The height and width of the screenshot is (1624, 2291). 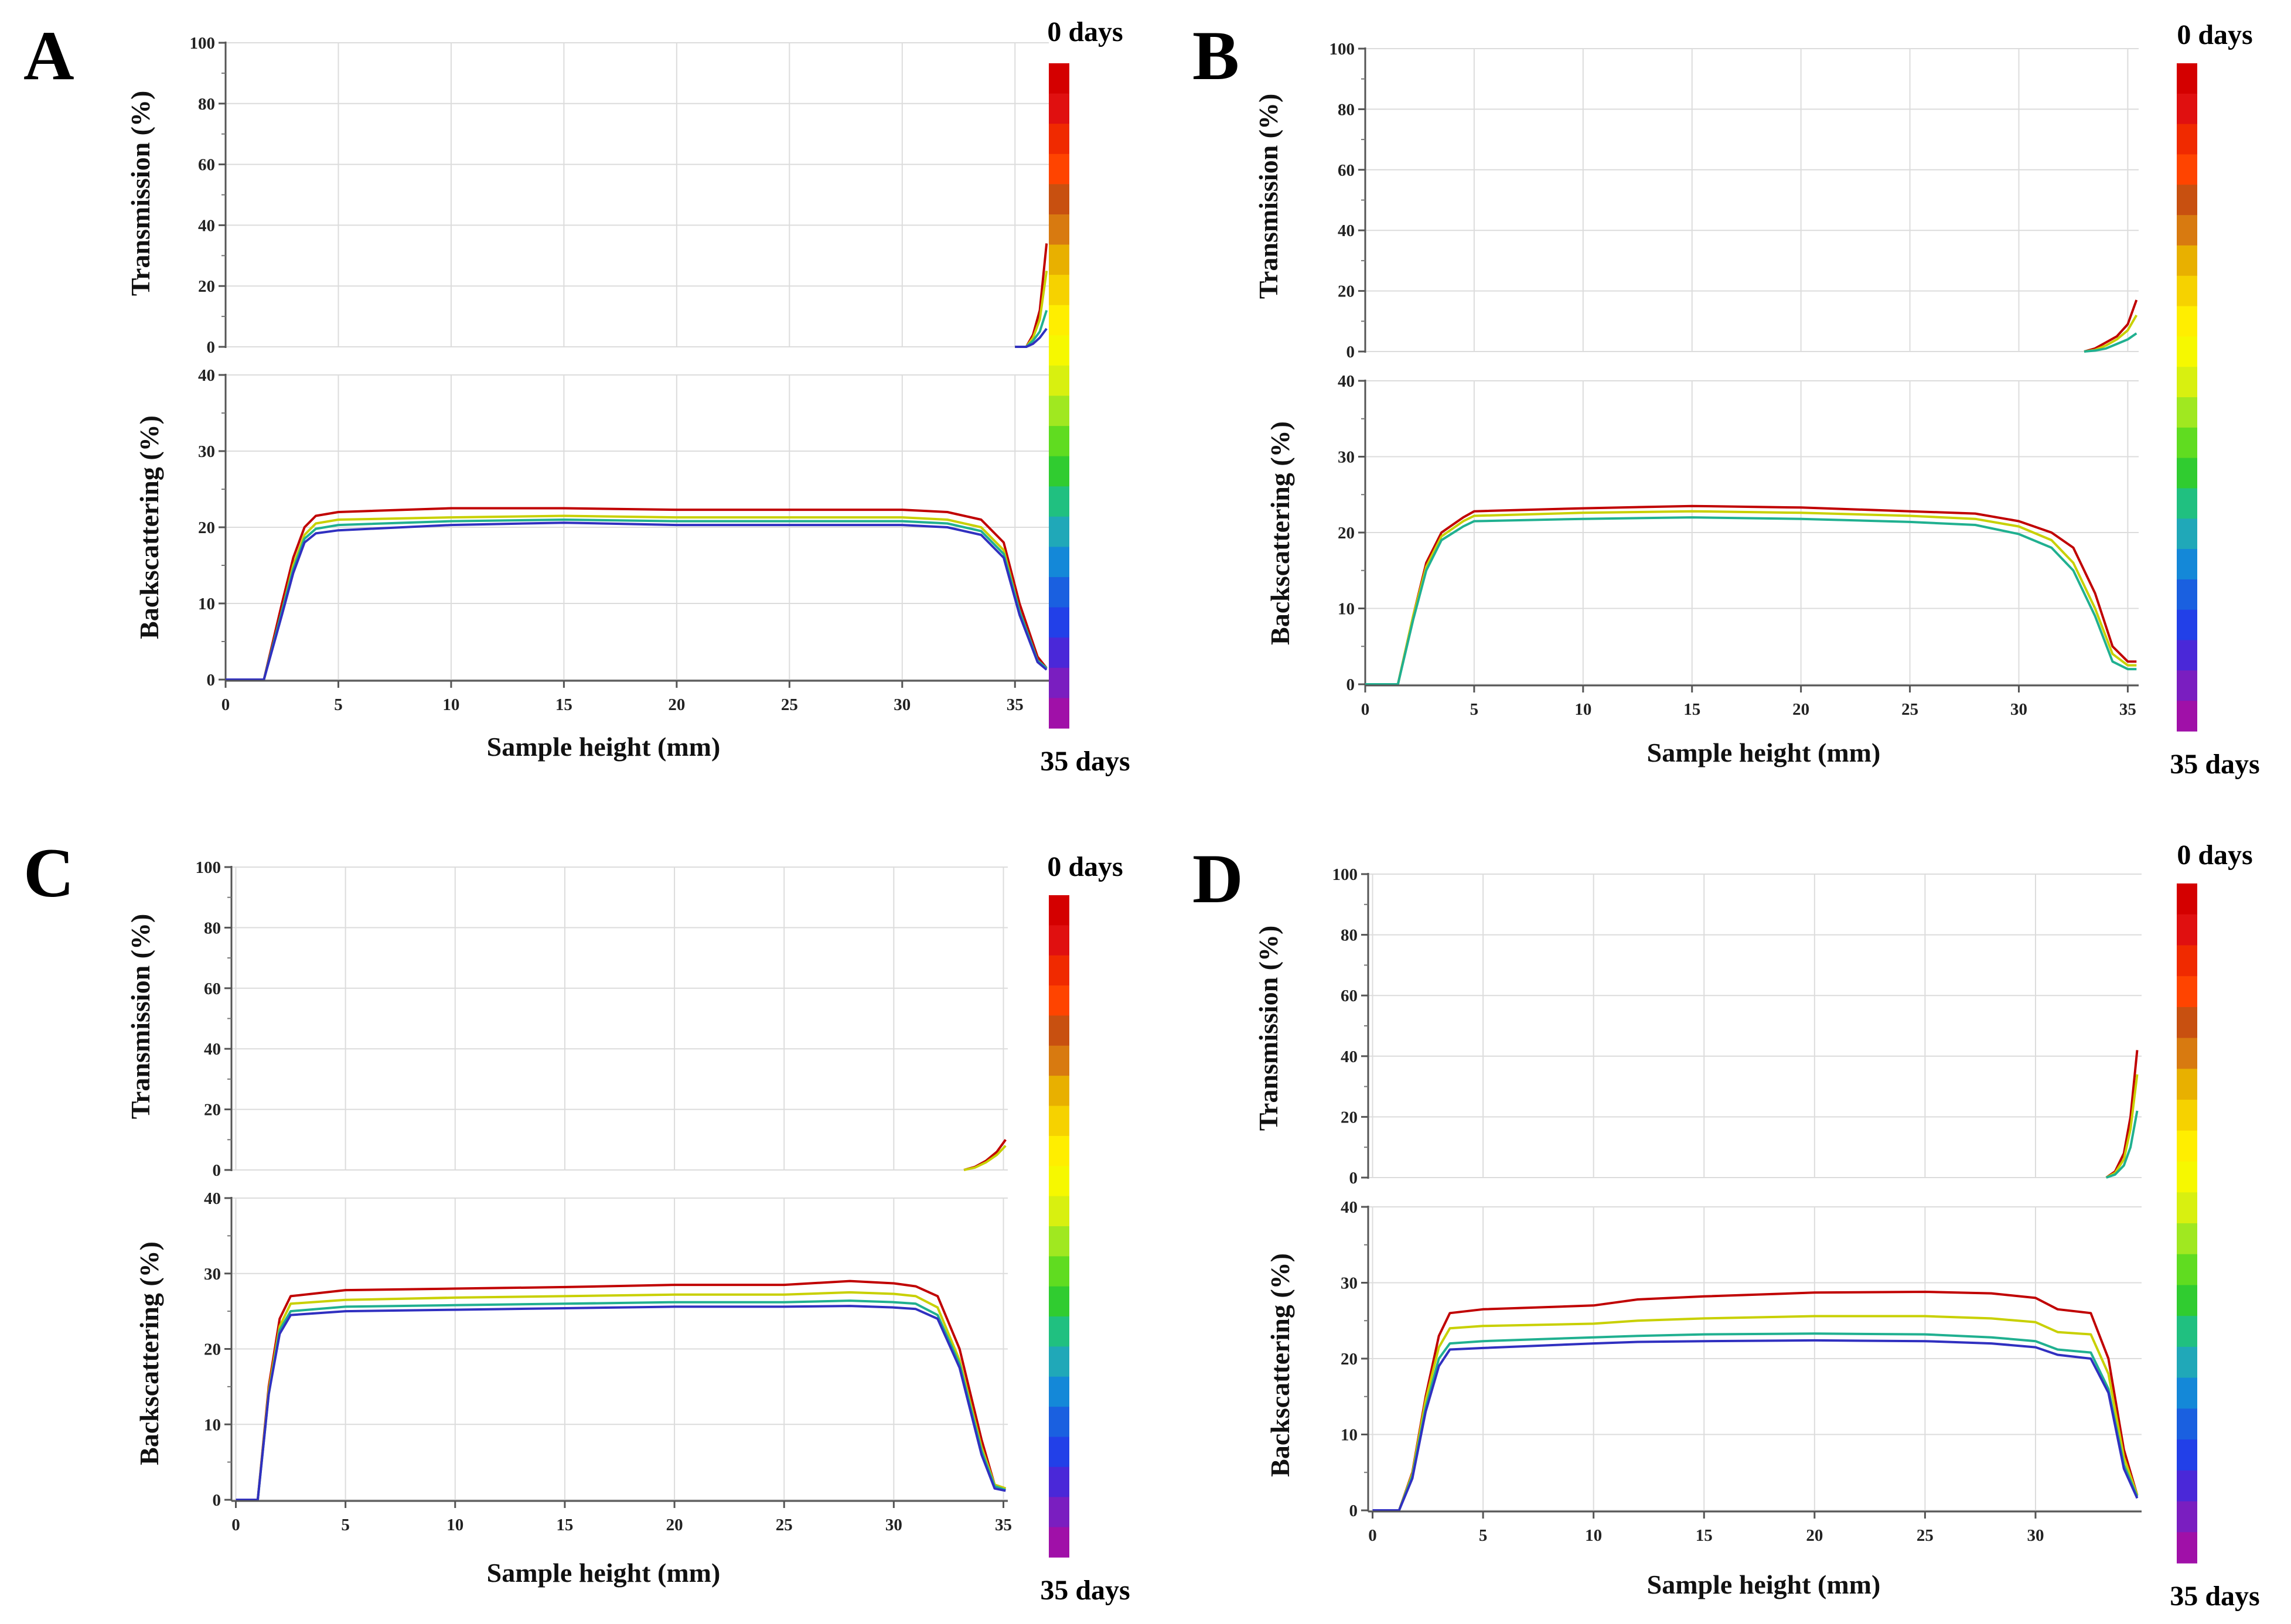 What do you see at coordinates (48, 55) in the screenshot?
I see `panel-letter: A` at bounding box center [48, 55].